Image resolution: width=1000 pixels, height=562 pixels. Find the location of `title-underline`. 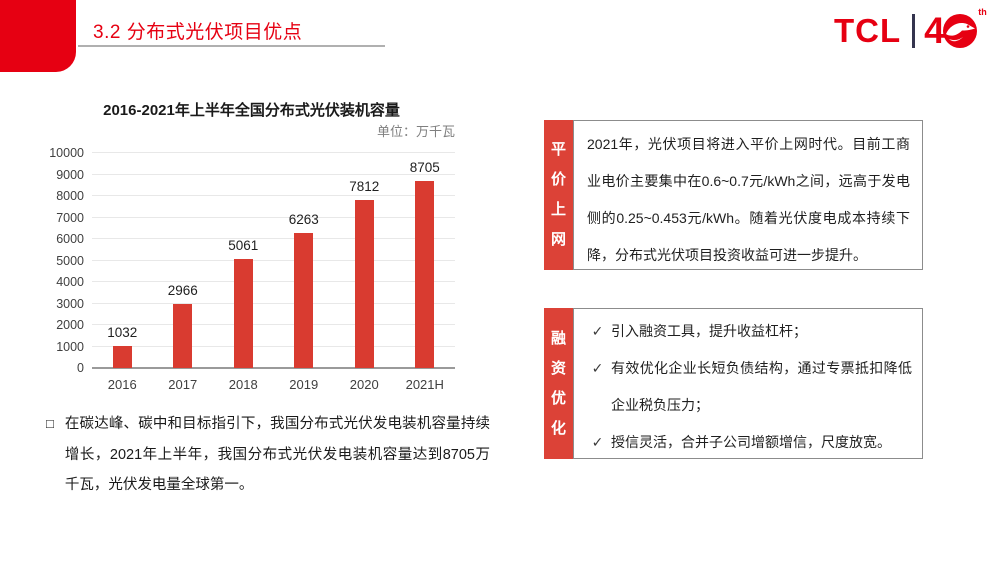

title-underline is located at coordinates (231, 46).